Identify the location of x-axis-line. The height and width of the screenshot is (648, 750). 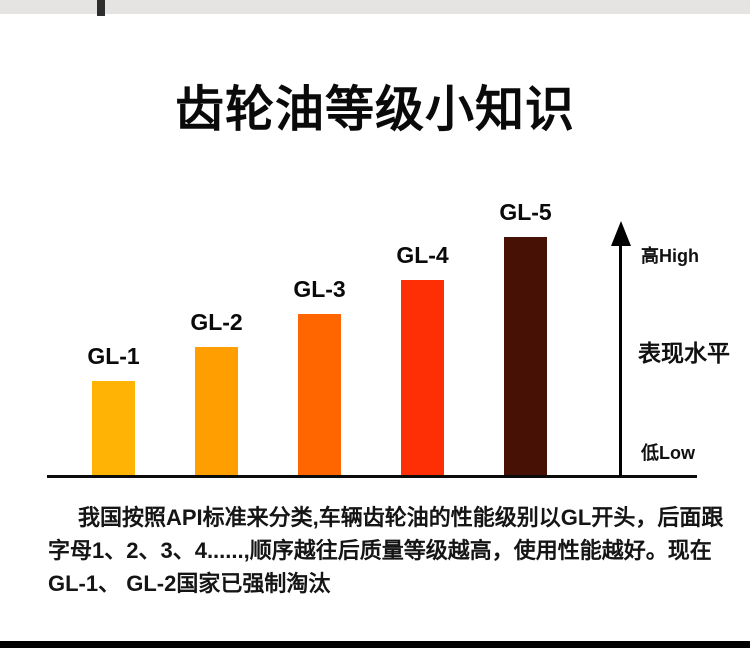
(372, 476).